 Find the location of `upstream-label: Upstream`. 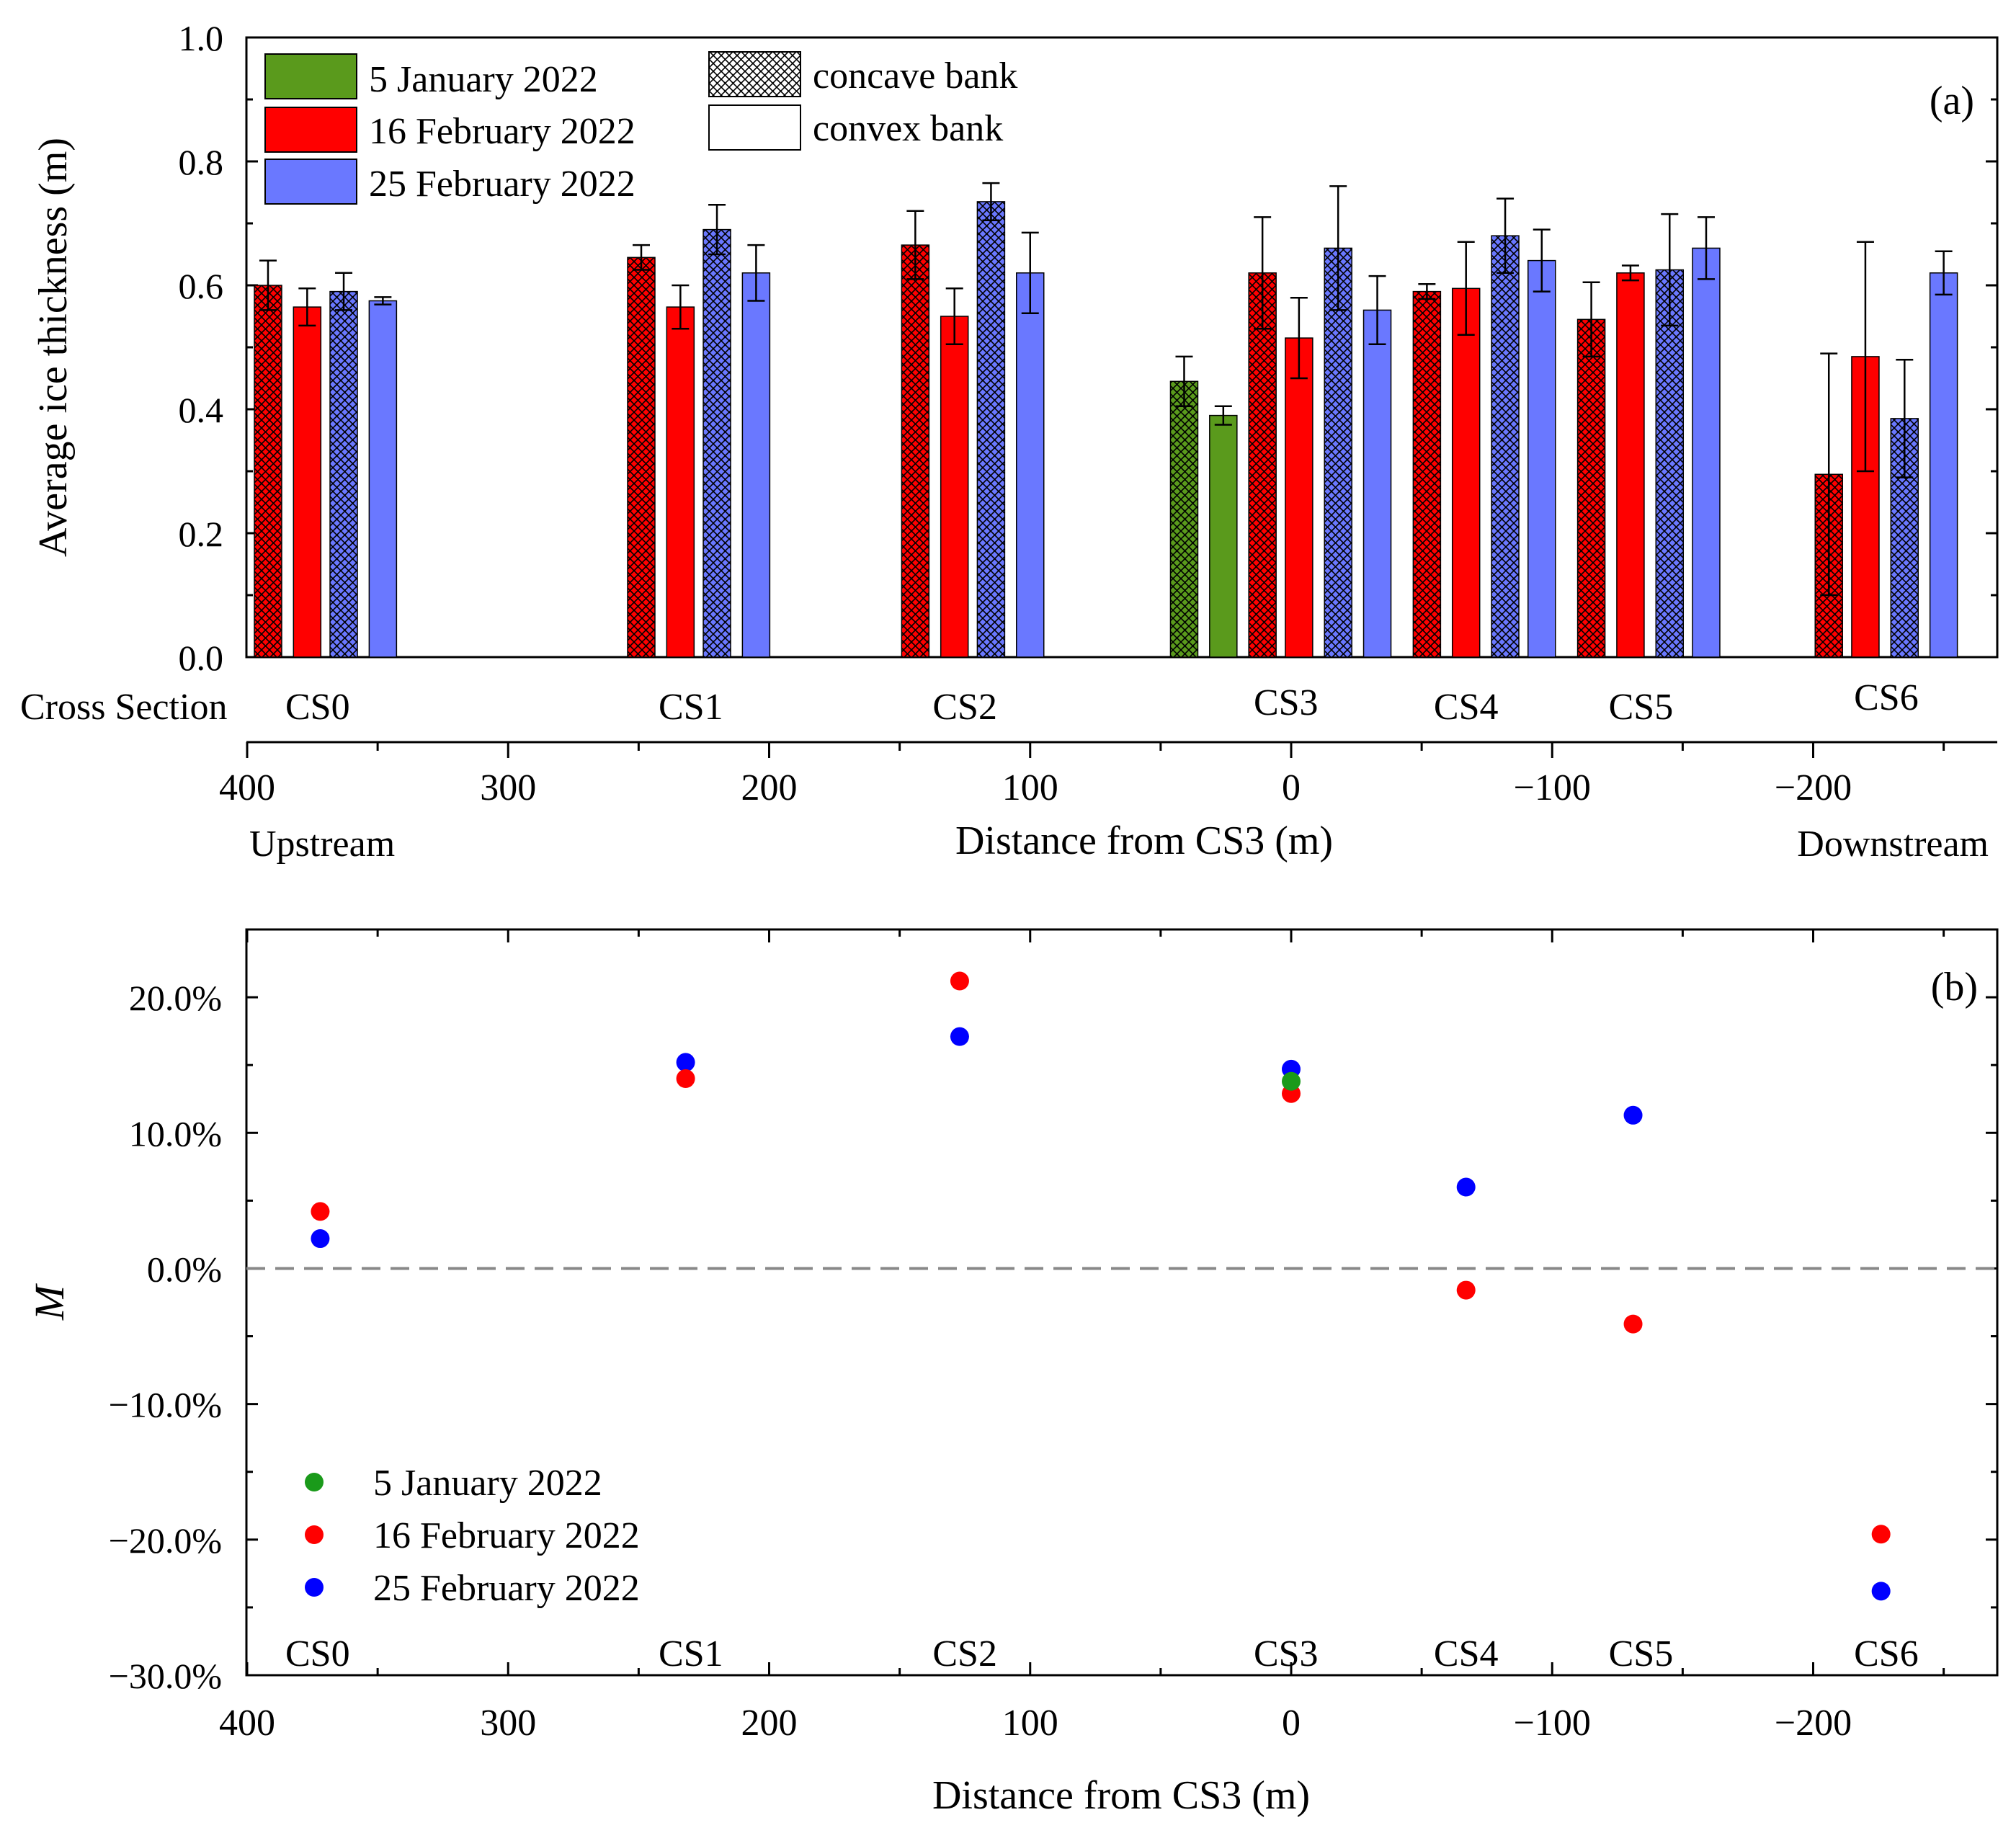

upstream-label: Upstream is located at coordinates (322, 844).